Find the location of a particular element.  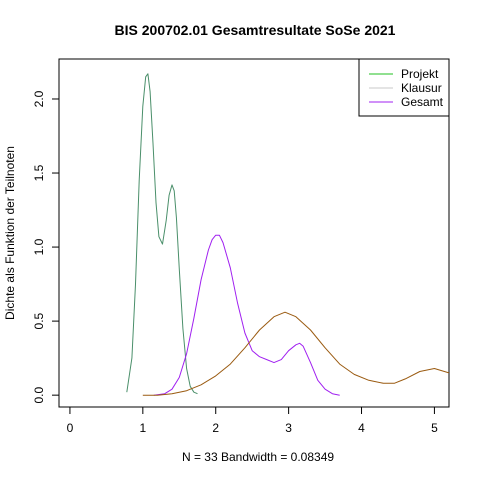

y-tick-label: 2.0 is located at coordinates (39, 98).